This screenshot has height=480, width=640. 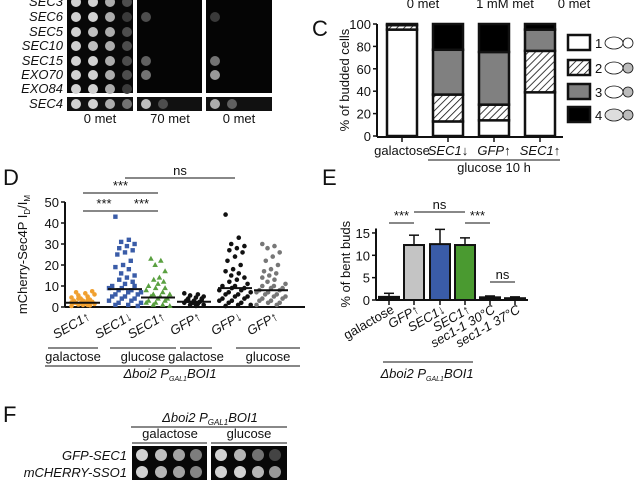 I want to click on strain-label: Δboi2 PGAL1BOI1, so click(x=169, y=374).